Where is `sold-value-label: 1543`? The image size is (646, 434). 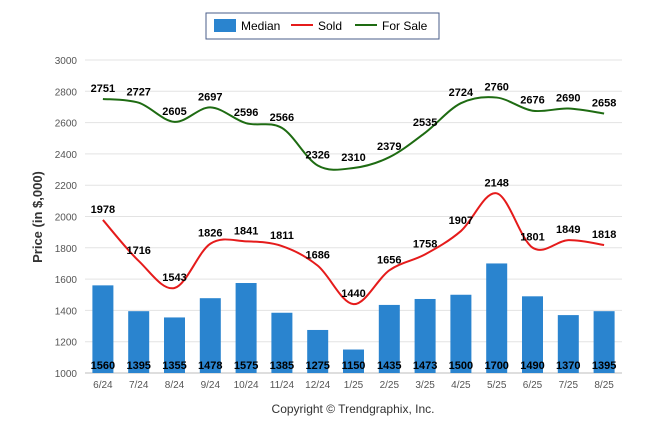
sold-value-label: 1543 is located at coordinates (174, 278).